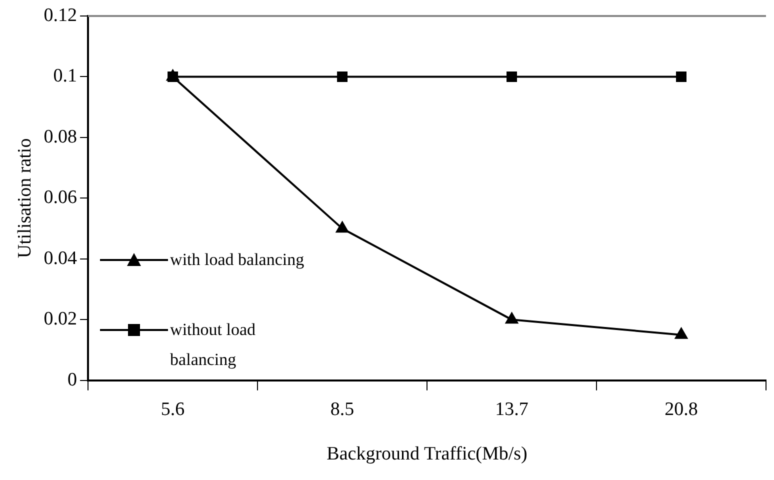 The height and width of the screenshot is (480, 774). Describe the element at coordinates (213, 345) in the screenshot. I see `legend-label: without load balancing` at that location.